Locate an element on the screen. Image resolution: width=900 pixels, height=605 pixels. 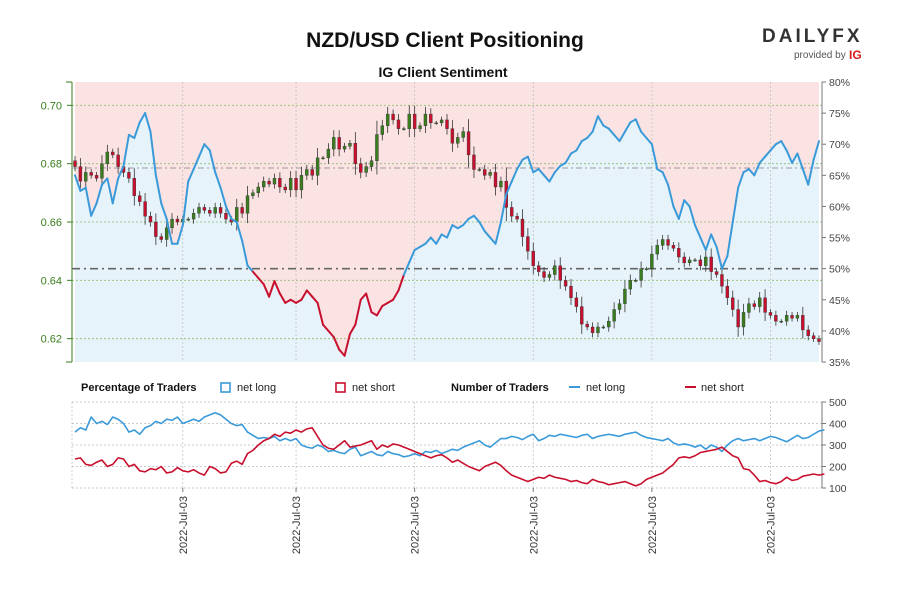
legend-net-long-label: net long is located at coordinates (256, 388).